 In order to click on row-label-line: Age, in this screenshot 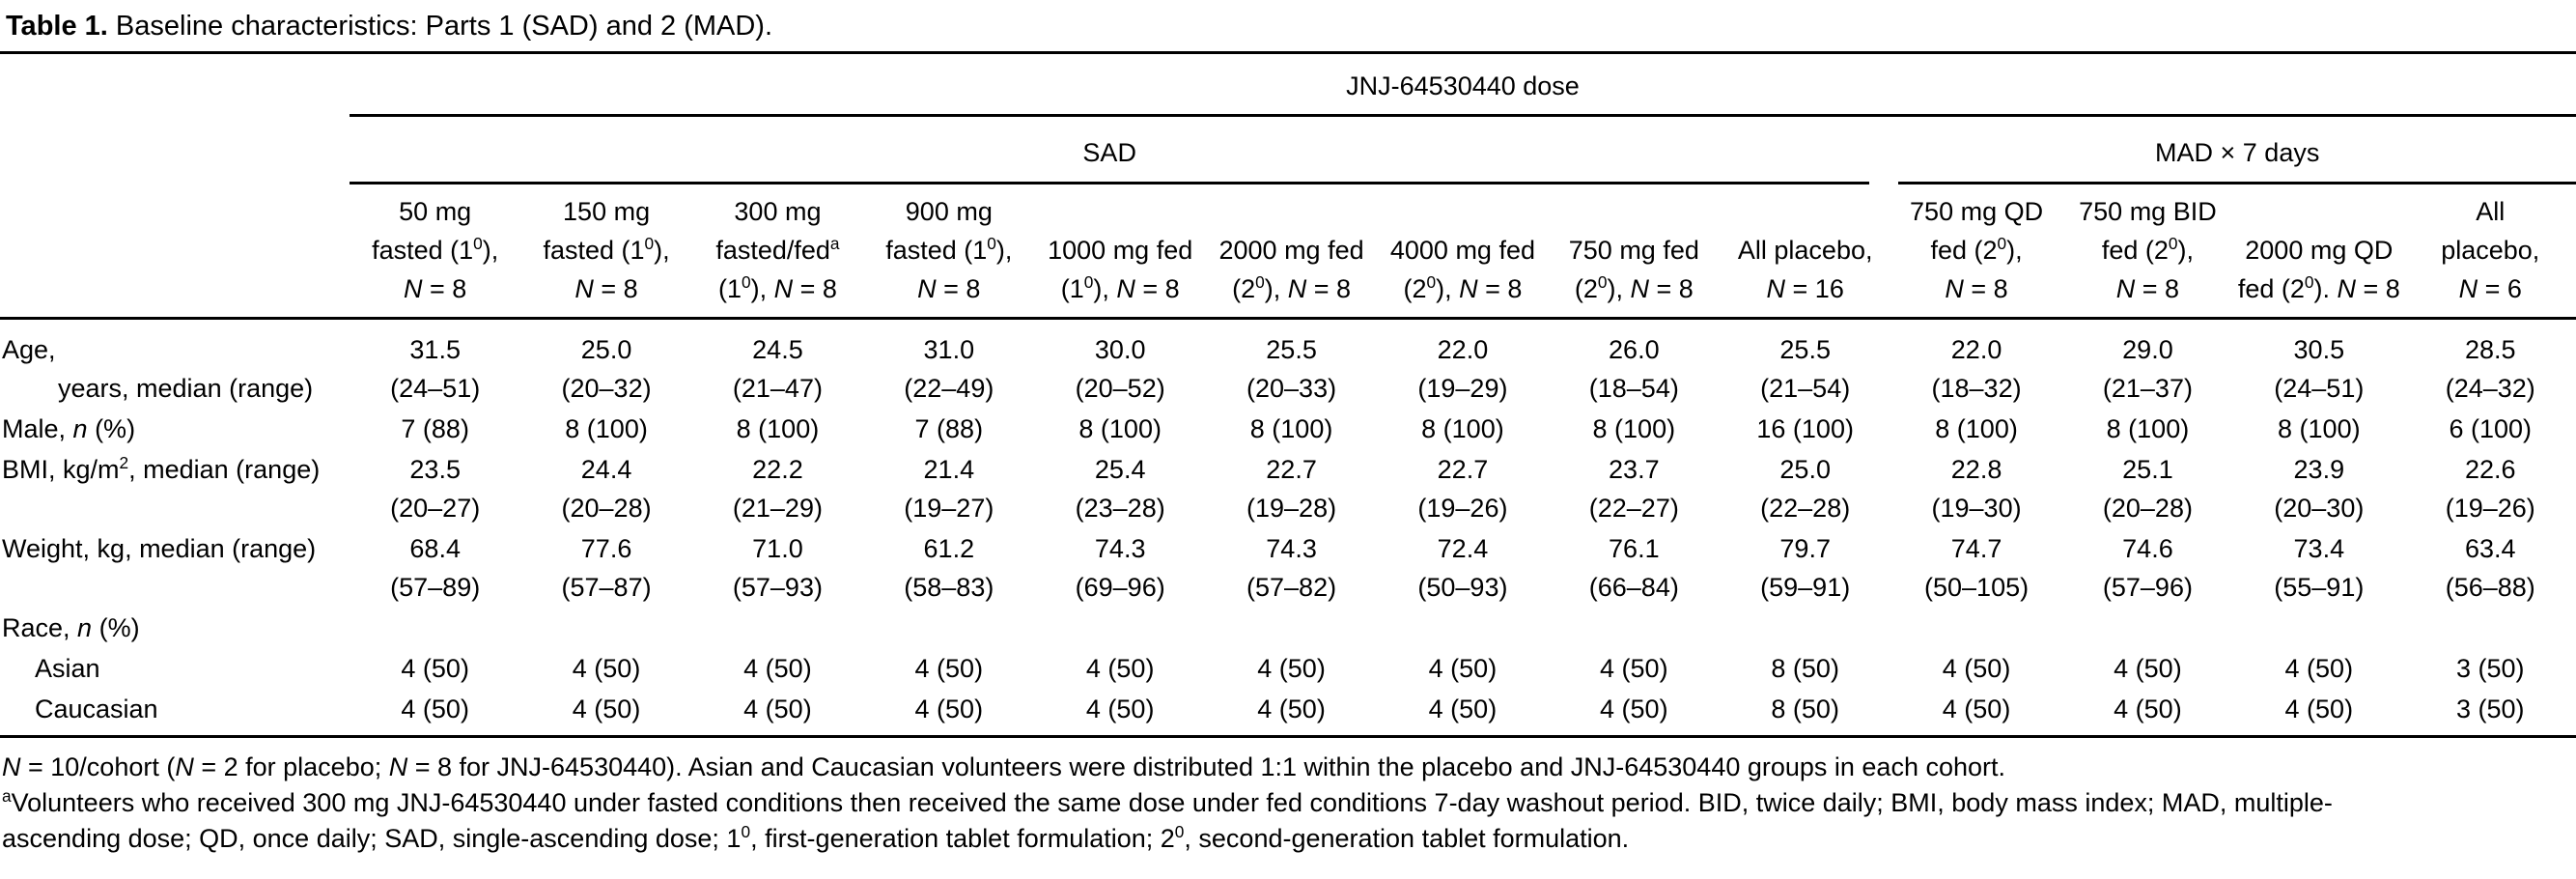, I will do `click(29, 349)`.